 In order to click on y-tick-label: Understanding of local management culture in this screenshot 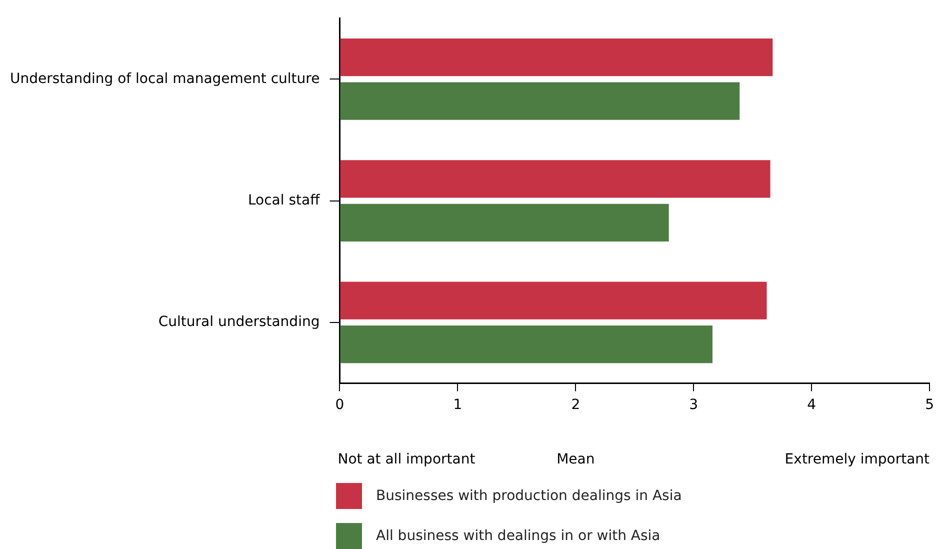, I will do `click(165, 78)`.